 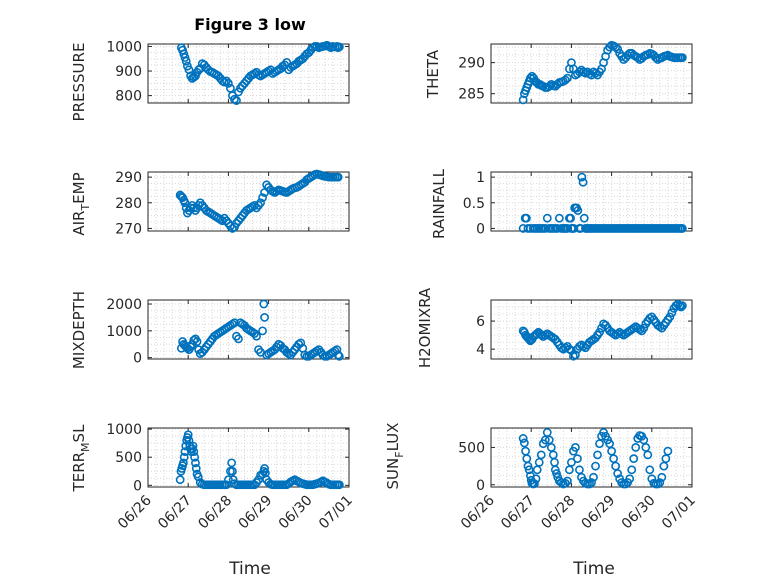 I want to click on xtick-label: 06/26, so click(x=135, y=512).